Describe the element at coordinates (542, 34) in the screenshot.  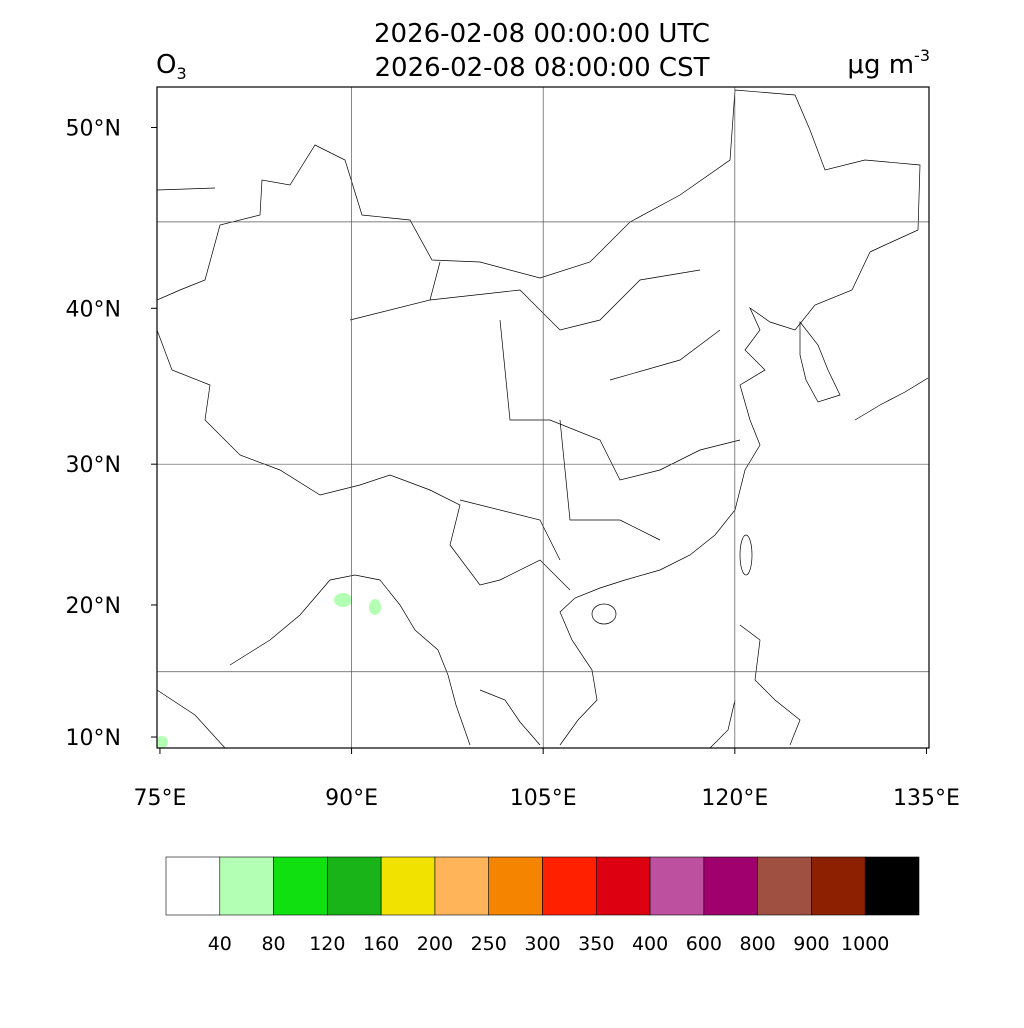
I see `title-line: 2026-02-08 00:00:00 UTC` at that location.